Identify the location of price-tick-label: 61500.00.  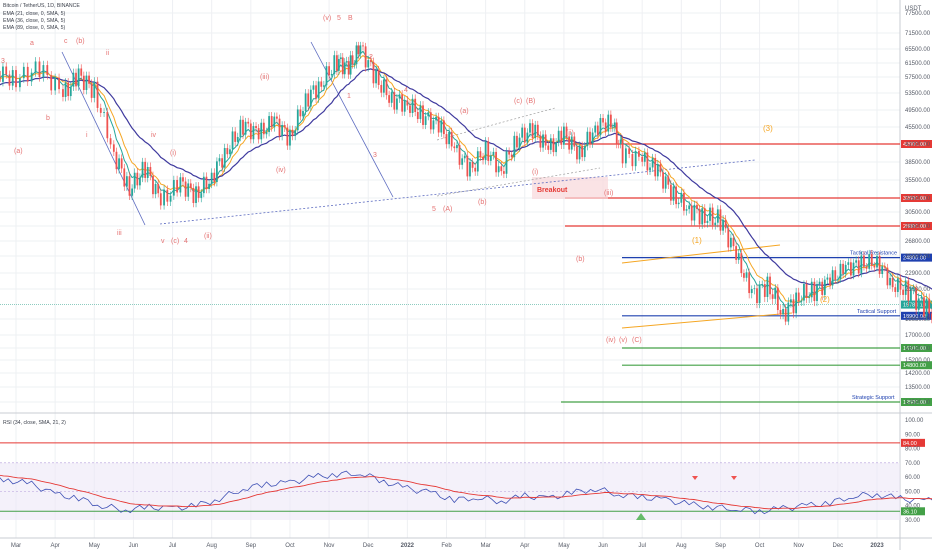
(918, 64).